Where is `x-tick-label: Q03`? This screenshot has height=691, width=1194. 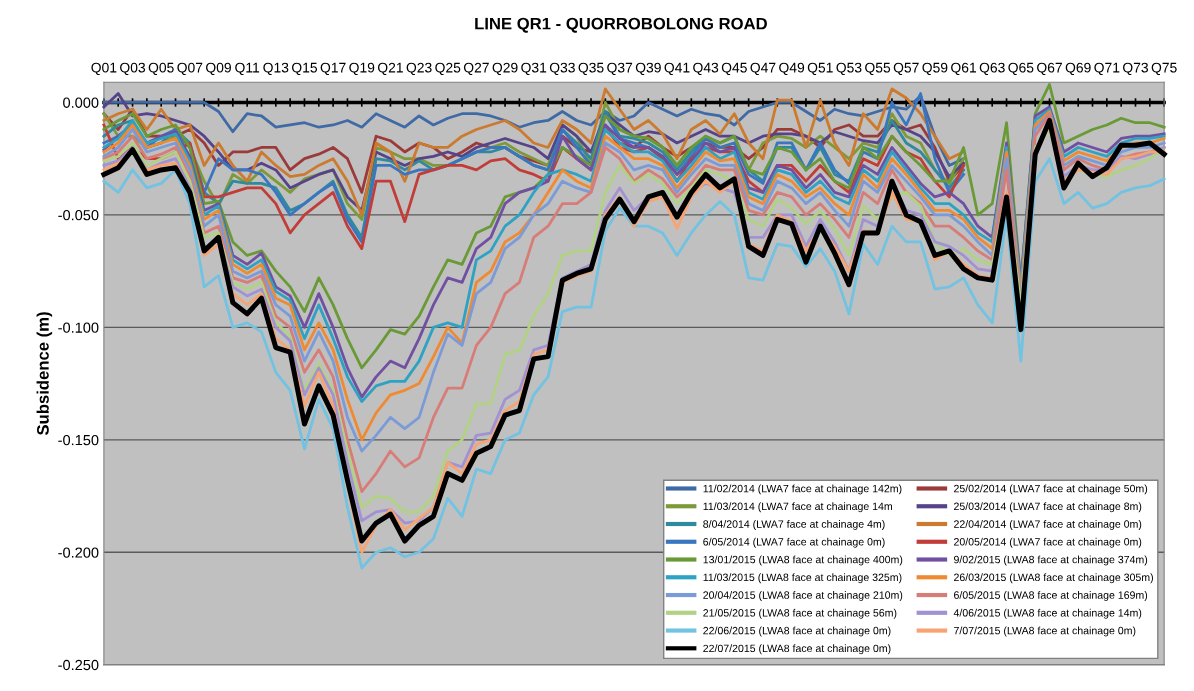
x-tick-label: Q03 is located at coordinates (133, 69).